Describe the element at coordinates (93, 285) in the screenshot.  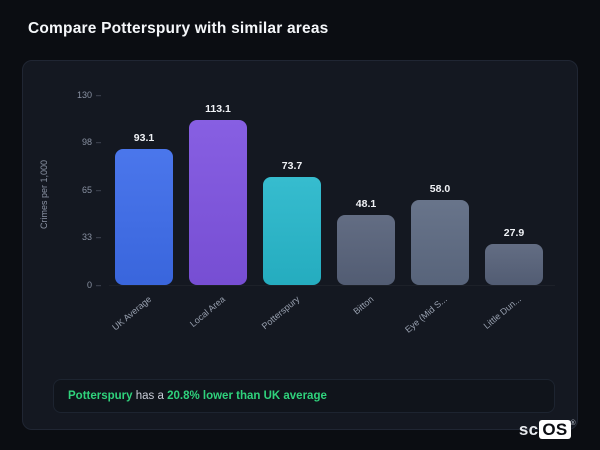
I see `y-tick-label: 0–` at that location.